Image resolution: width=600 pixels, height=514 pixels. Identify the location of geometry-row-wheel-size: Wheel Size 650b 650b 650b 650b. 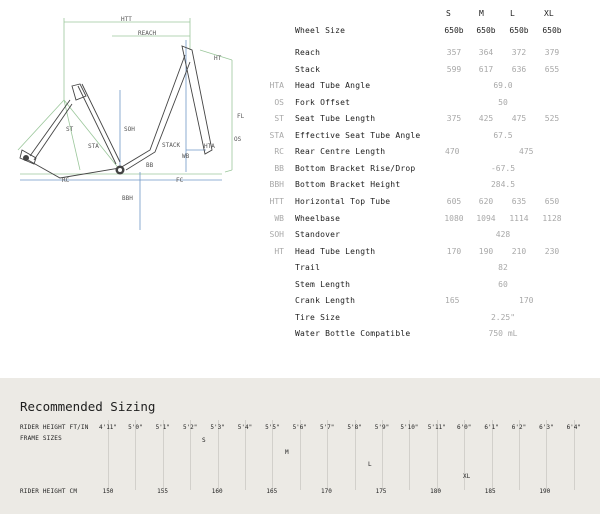
(300, 34).